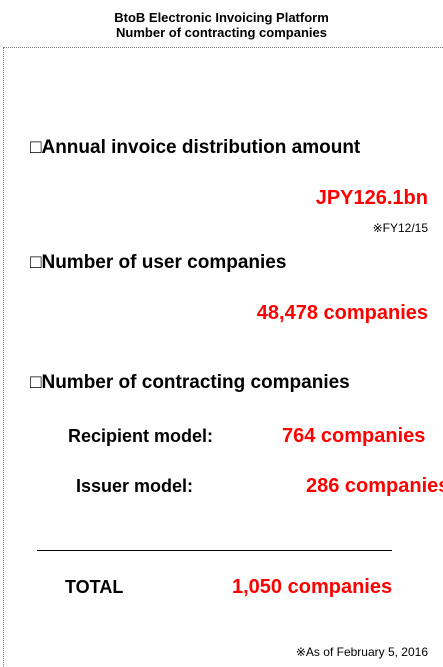 The height and width of the screenshot is (667, 443). Describe the element at coordinates (221, 17) in the screenshot. I see `header-title: BtoB Electronic Invoicing Platform` at that location.